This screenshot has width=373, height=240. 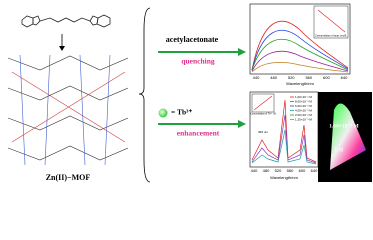 I want to click on tb-ion, so click(x=163, y=113).